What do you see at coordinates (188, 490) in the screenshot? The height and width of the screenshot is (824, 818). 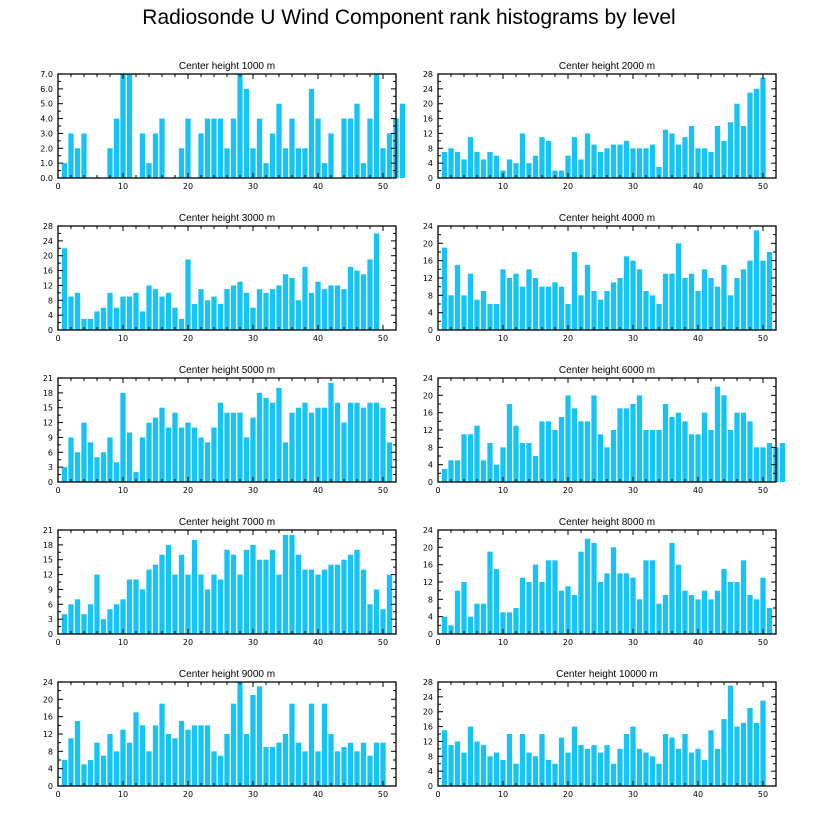 I see `x-tick-label: 20` at bounding box center [188, 490].